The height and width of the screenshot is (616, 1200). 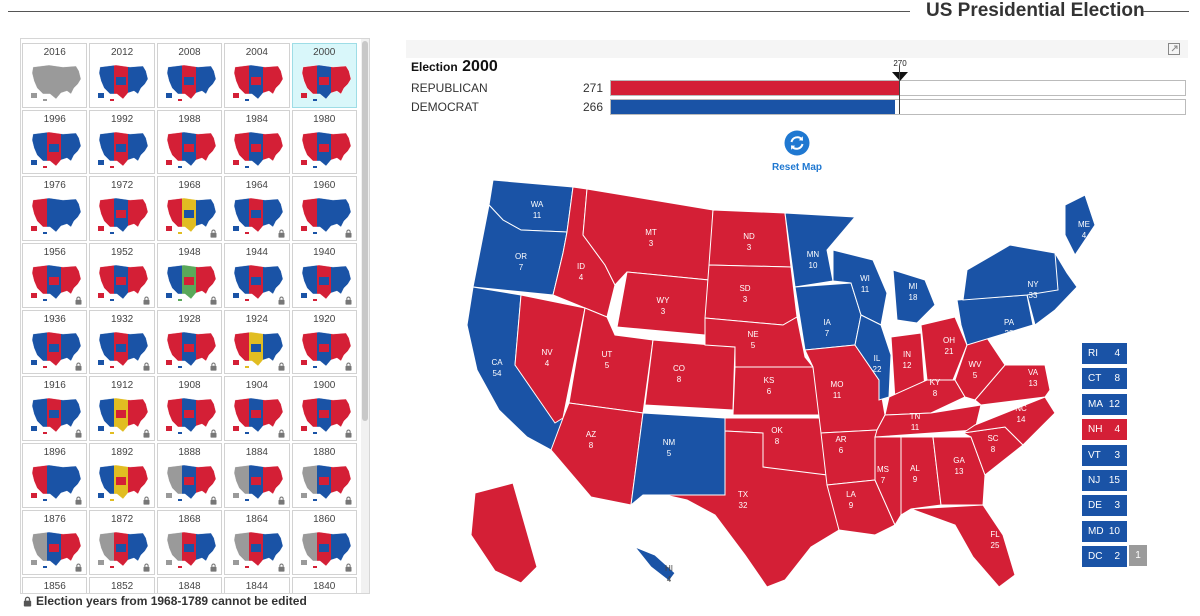 What do you see at coordinates (189, 209) in the screenshot?
I see `year-tile-1968: 1968` at bounding box center [189, 209].